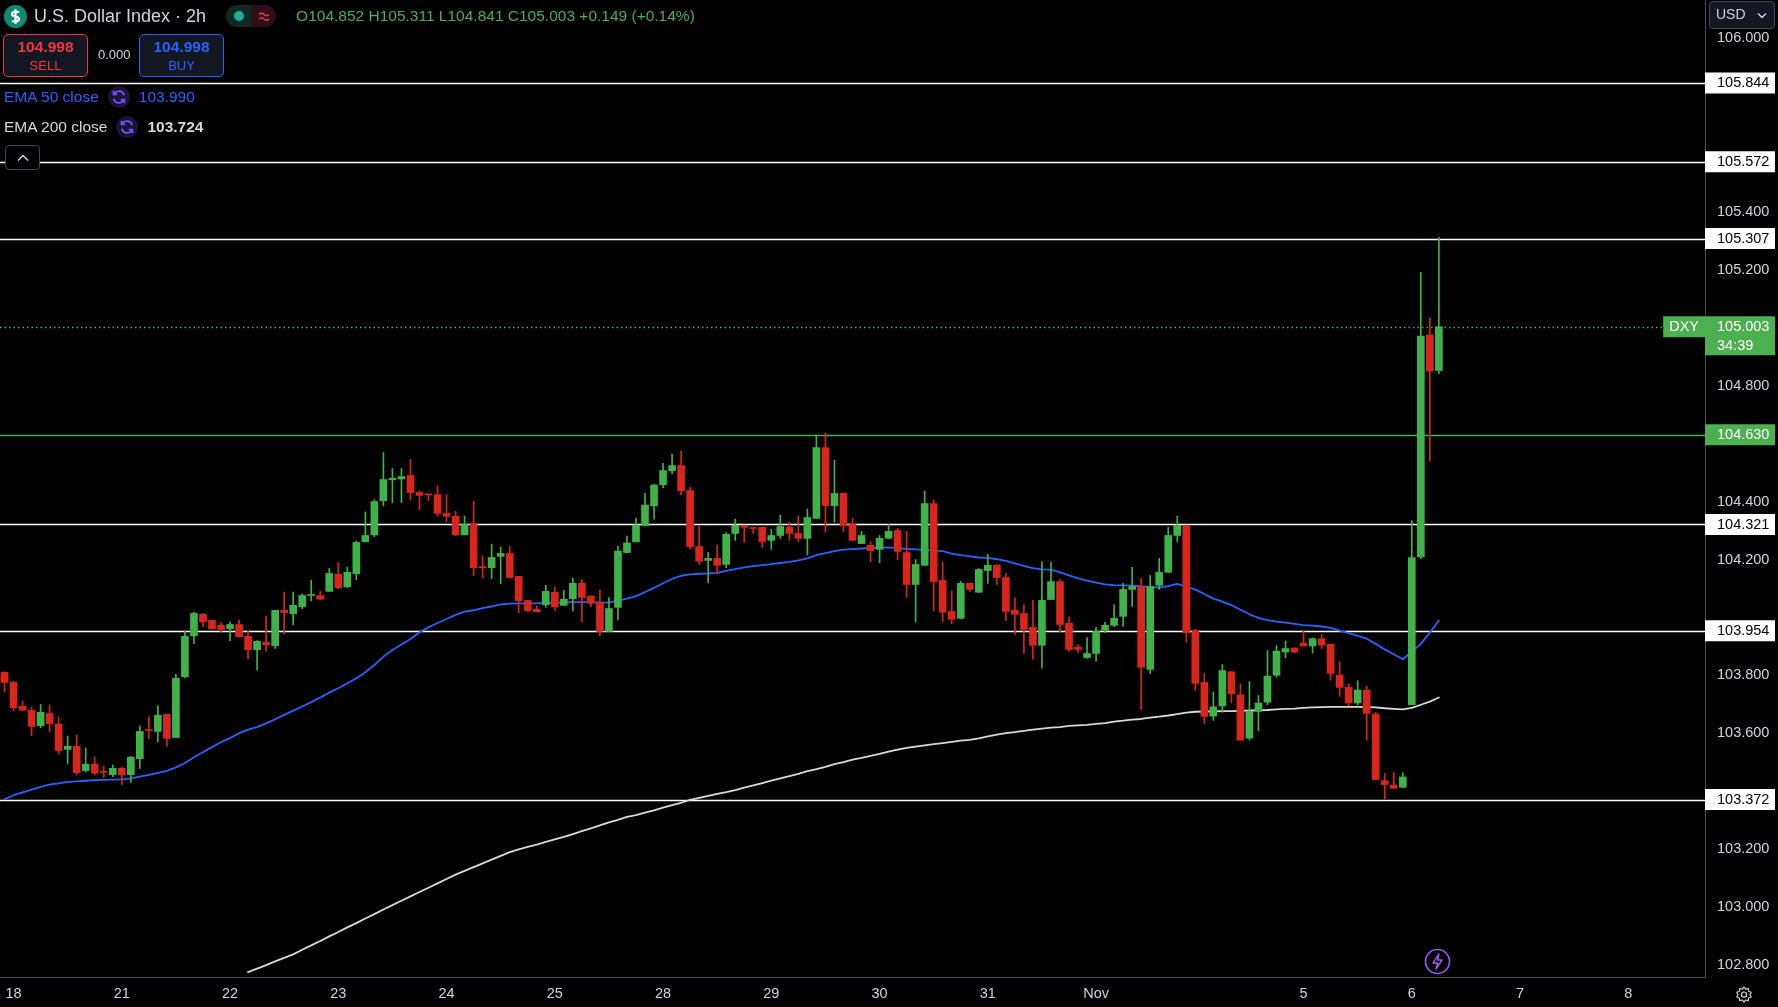 This screenshot has height=1007, width=1778. I want to click on y-tick-label: 103.800, so click(1743, 674).